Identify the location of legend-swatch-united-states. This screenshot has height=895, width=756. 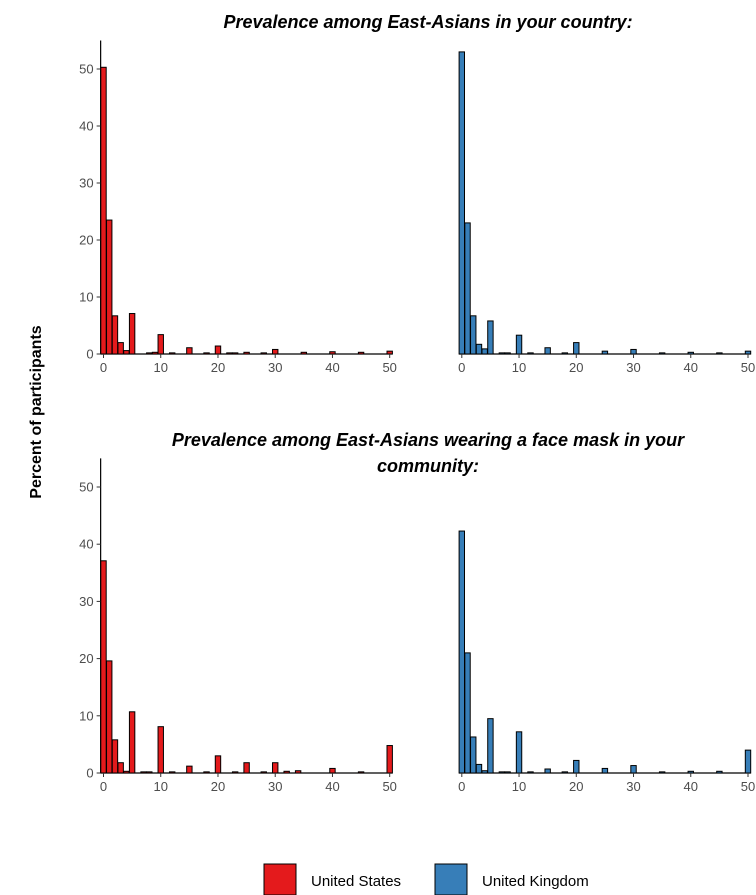
(280, 879).